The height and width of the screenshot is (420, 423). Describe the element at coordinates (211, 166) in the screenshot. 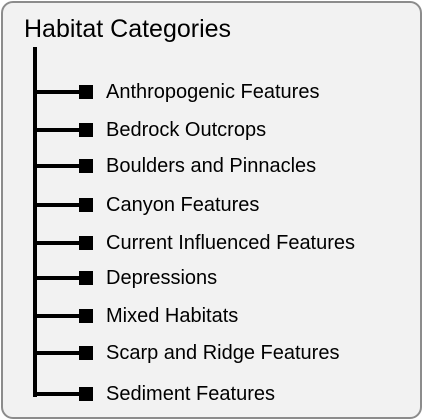

I see `tree-item-label: Boulders and Pinnacles` at that location.